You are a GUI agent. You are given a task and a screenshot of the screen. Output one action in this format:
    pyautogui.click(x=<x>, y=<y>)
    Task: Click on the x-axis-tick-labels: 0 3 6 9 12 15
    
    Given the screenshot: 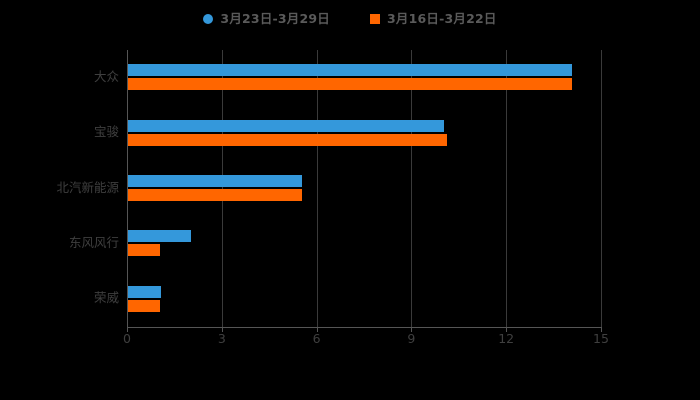 What is the action you would take?
    pyautogui.click(x=350, y=342)
    